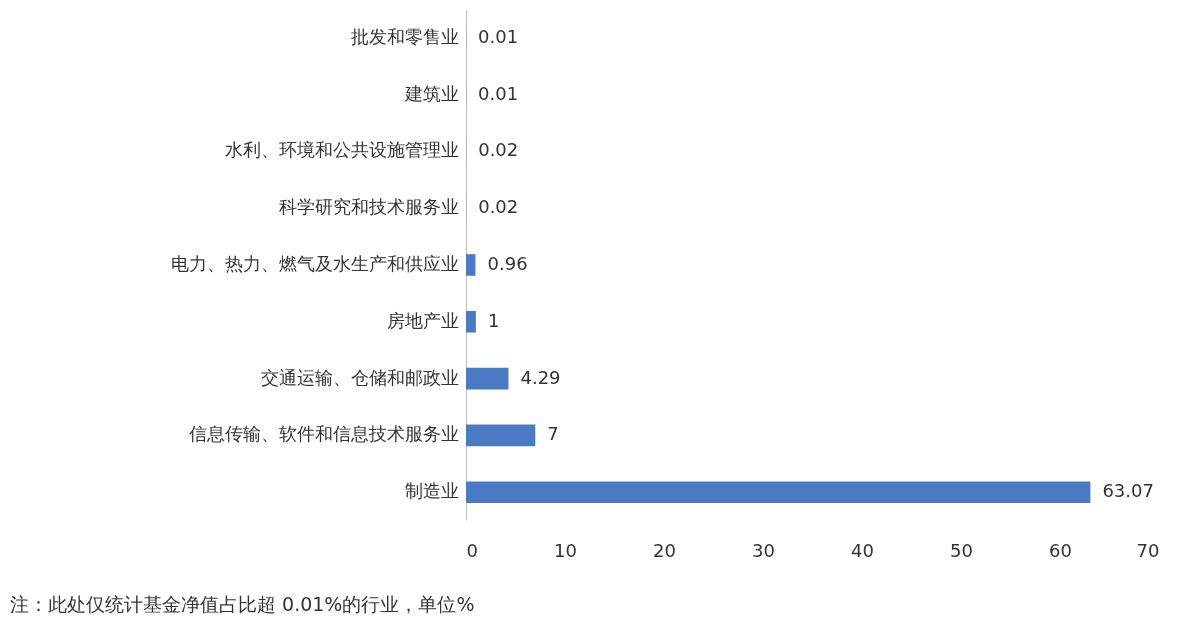 This screenshot has width=1182, height=644. What do you see at coordinates (664, 550) in the screenshot?
I see `x-tick-label: 20` at bounding box center [664, 550].